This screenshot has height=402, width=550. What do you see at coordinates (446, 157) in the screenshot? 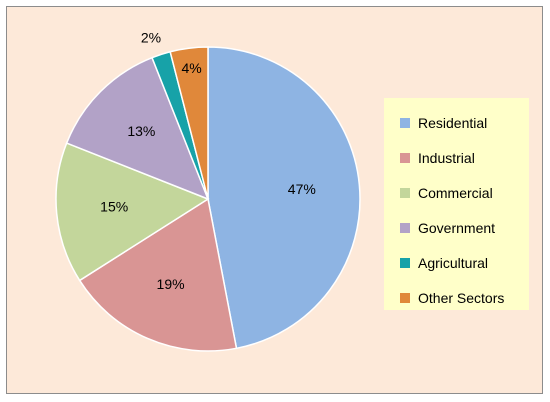
I see `legend-label-industrial: Industrial` at bounding box center [446, 157].